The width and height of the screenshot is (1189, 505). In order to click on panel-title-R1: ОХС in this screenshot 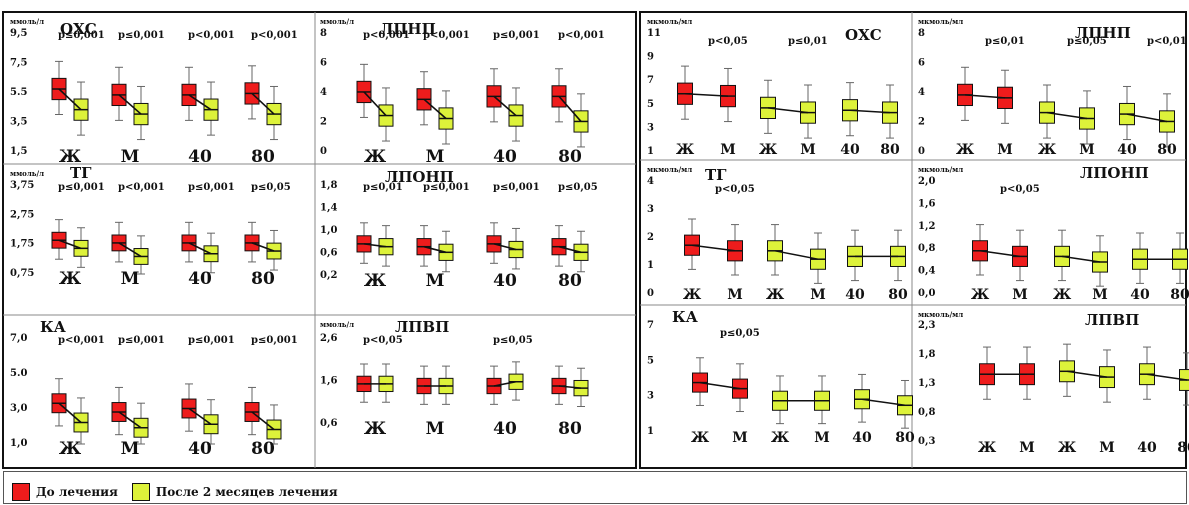, I will do `click(863, 35)`.